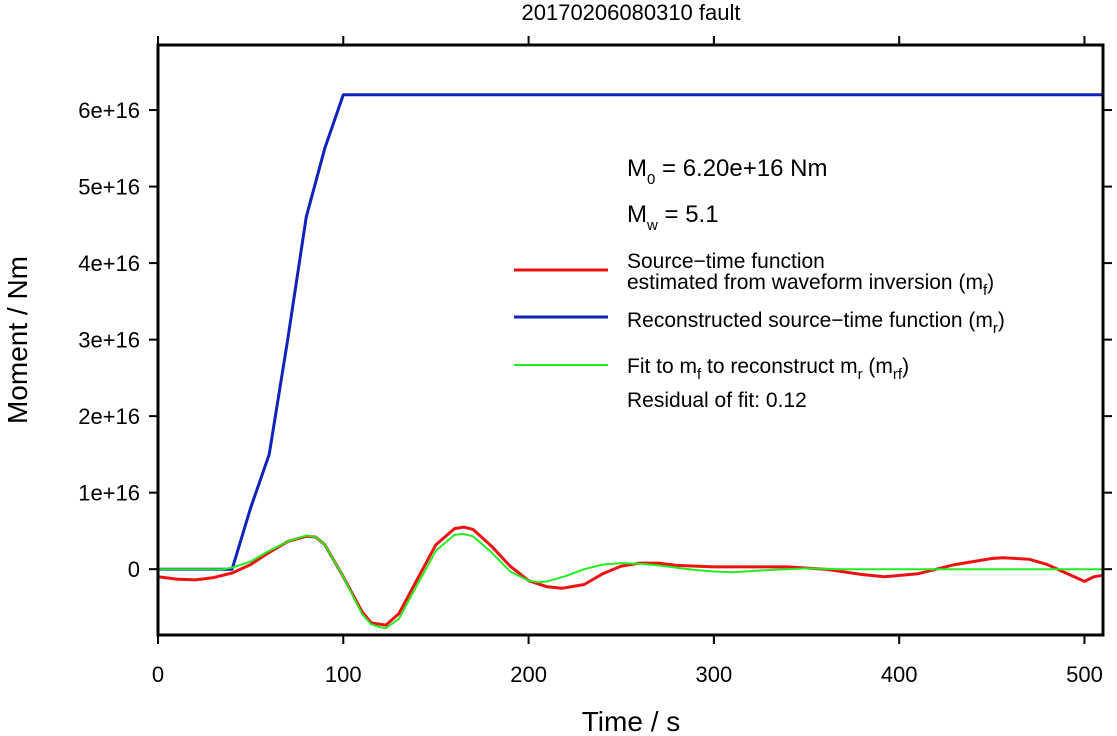  I want to click on y-tick-label: 2e+16, so click(109, 416).